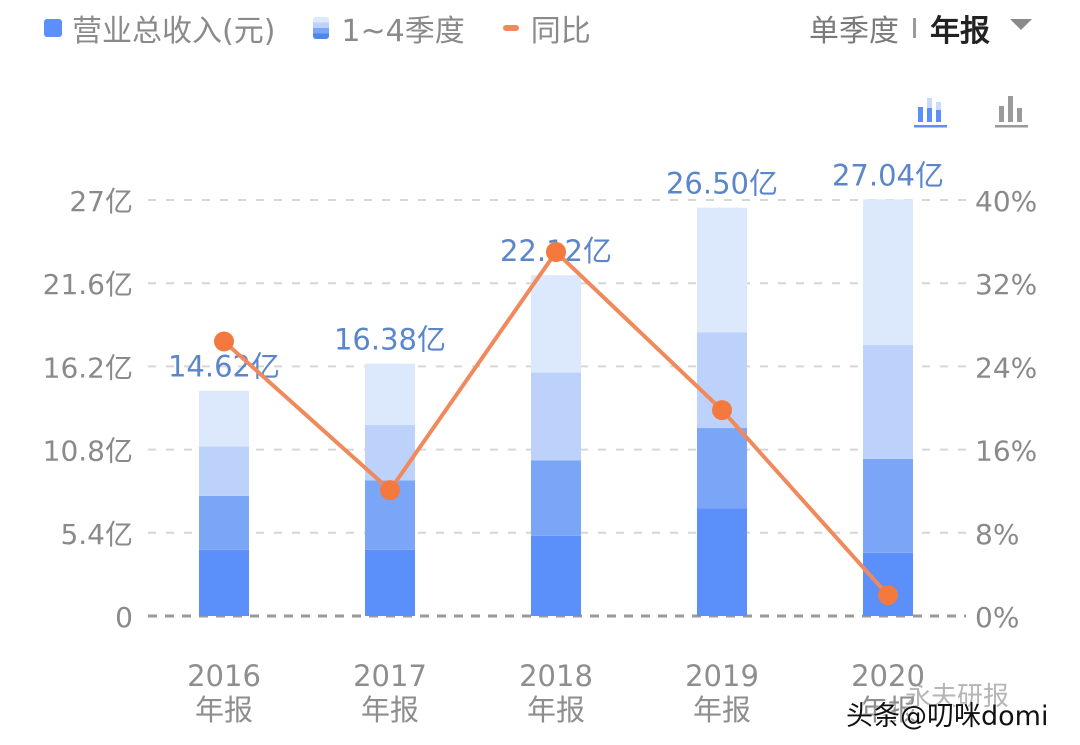  What do you see at coordinates (1006, 201) in the screenshot?
I see `y2-tick-label: 40%` at bounding box center [1006, 201].